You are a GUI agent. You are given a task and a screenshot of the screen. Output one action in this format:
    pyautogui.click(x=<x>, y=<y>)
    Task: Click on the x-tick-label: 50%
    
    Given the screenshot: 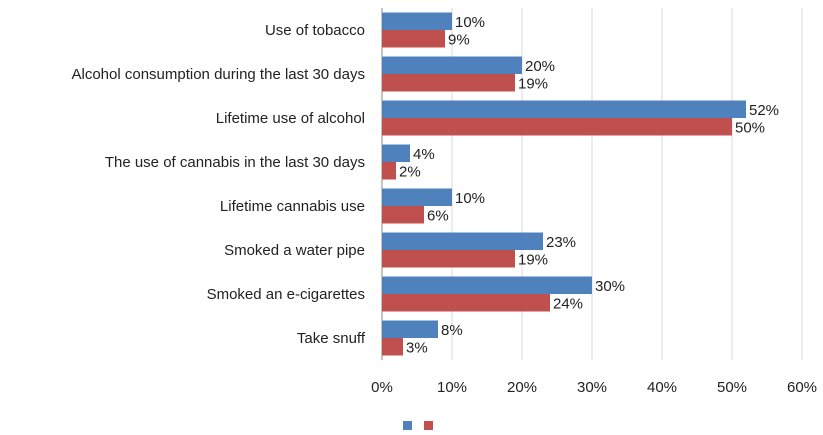 What is the action you would take?
    pyautogui.click(x=732, y=387)
    